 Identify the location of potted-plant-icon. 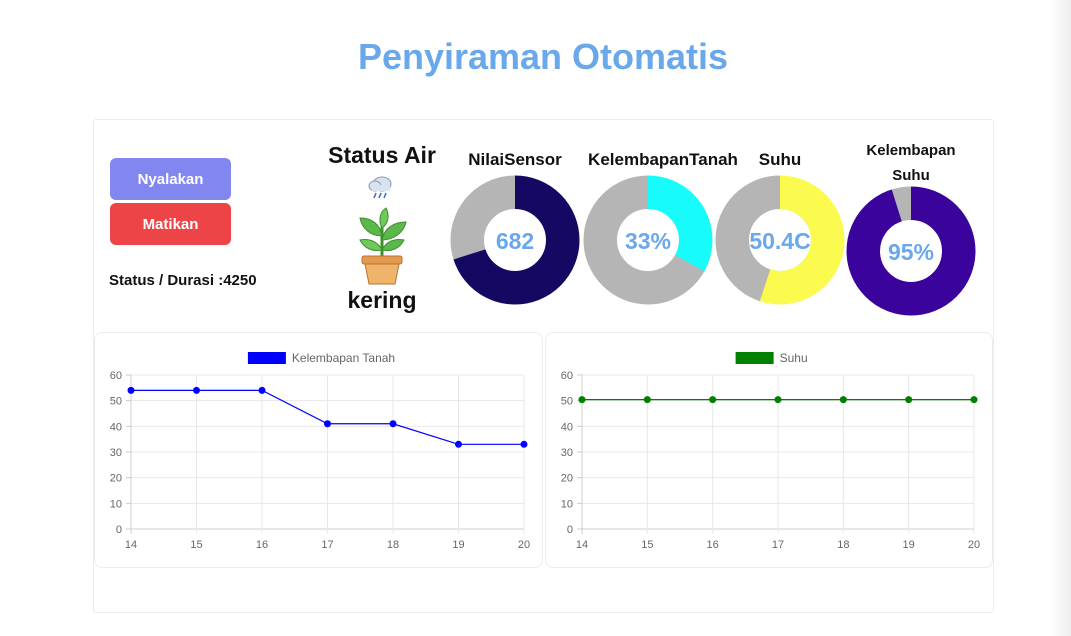
(383, 246).